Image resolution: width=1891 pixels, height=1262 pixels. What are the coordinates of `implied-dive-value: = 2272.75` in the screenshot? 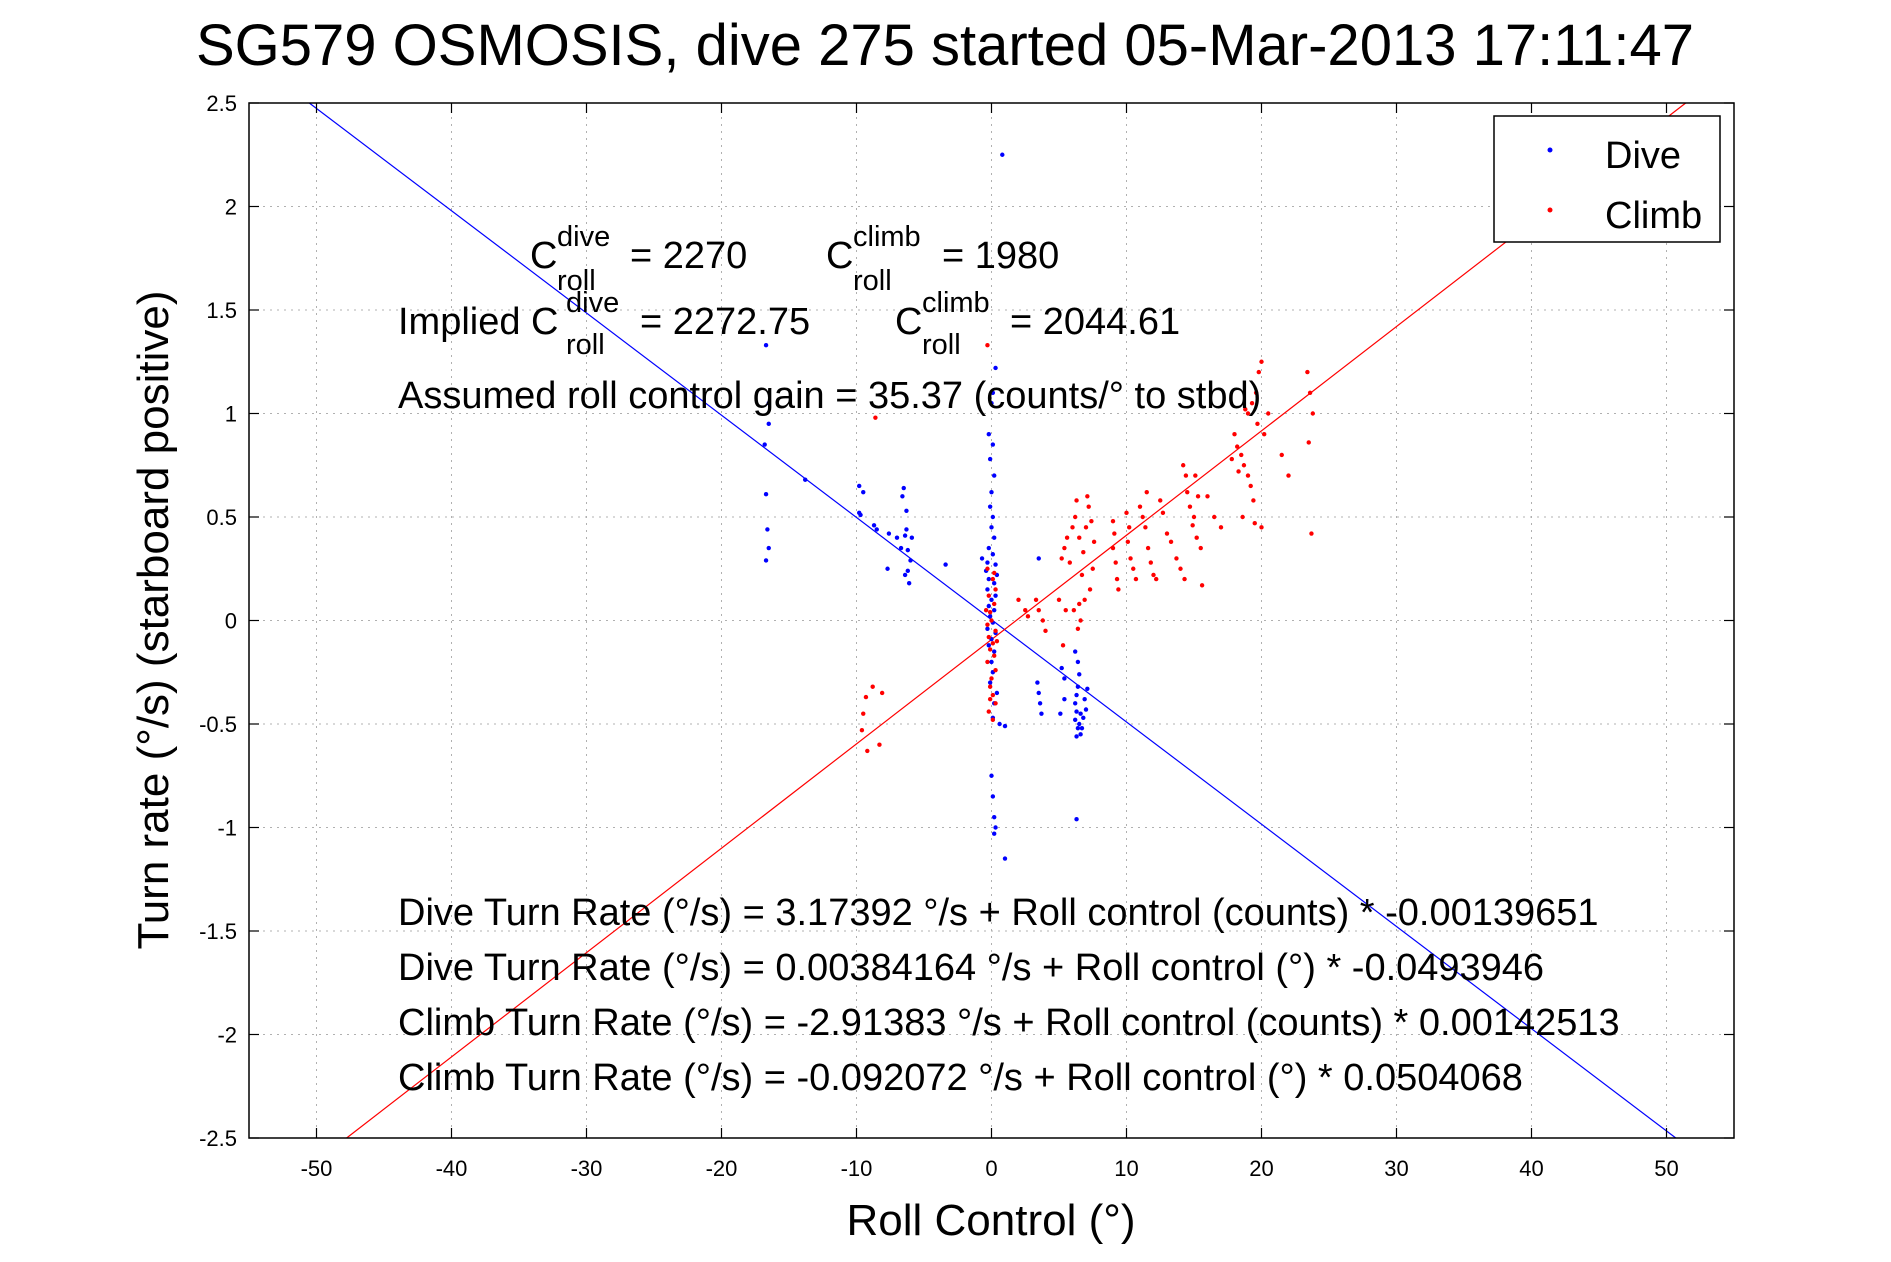 It's located at (725, 322).